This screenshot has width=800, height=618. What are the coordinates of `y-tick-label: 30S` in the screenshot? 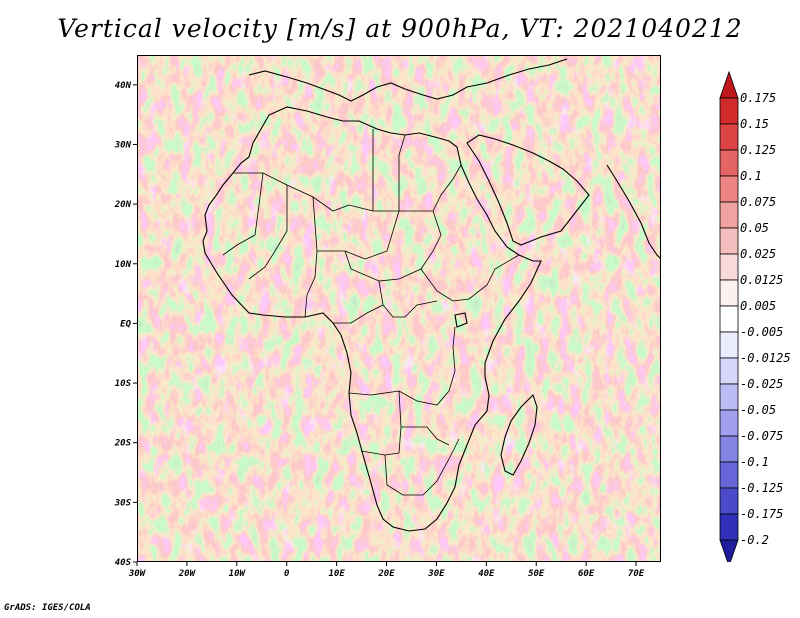 It's located at (123, 503).